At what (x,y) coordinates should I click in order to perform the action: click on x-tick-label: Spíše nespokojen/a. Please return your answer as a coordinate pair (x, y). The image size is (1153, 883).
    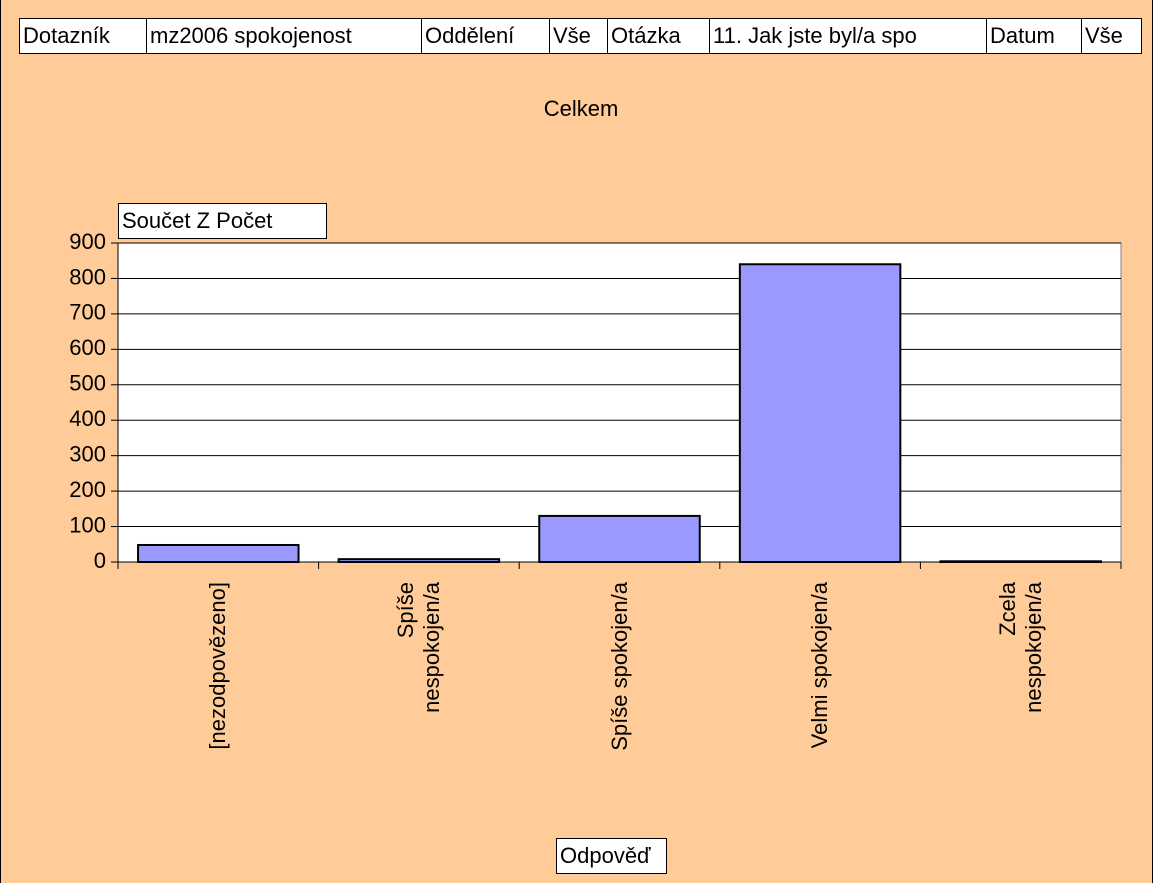
    Looking at the image, I should click on (418, 647).